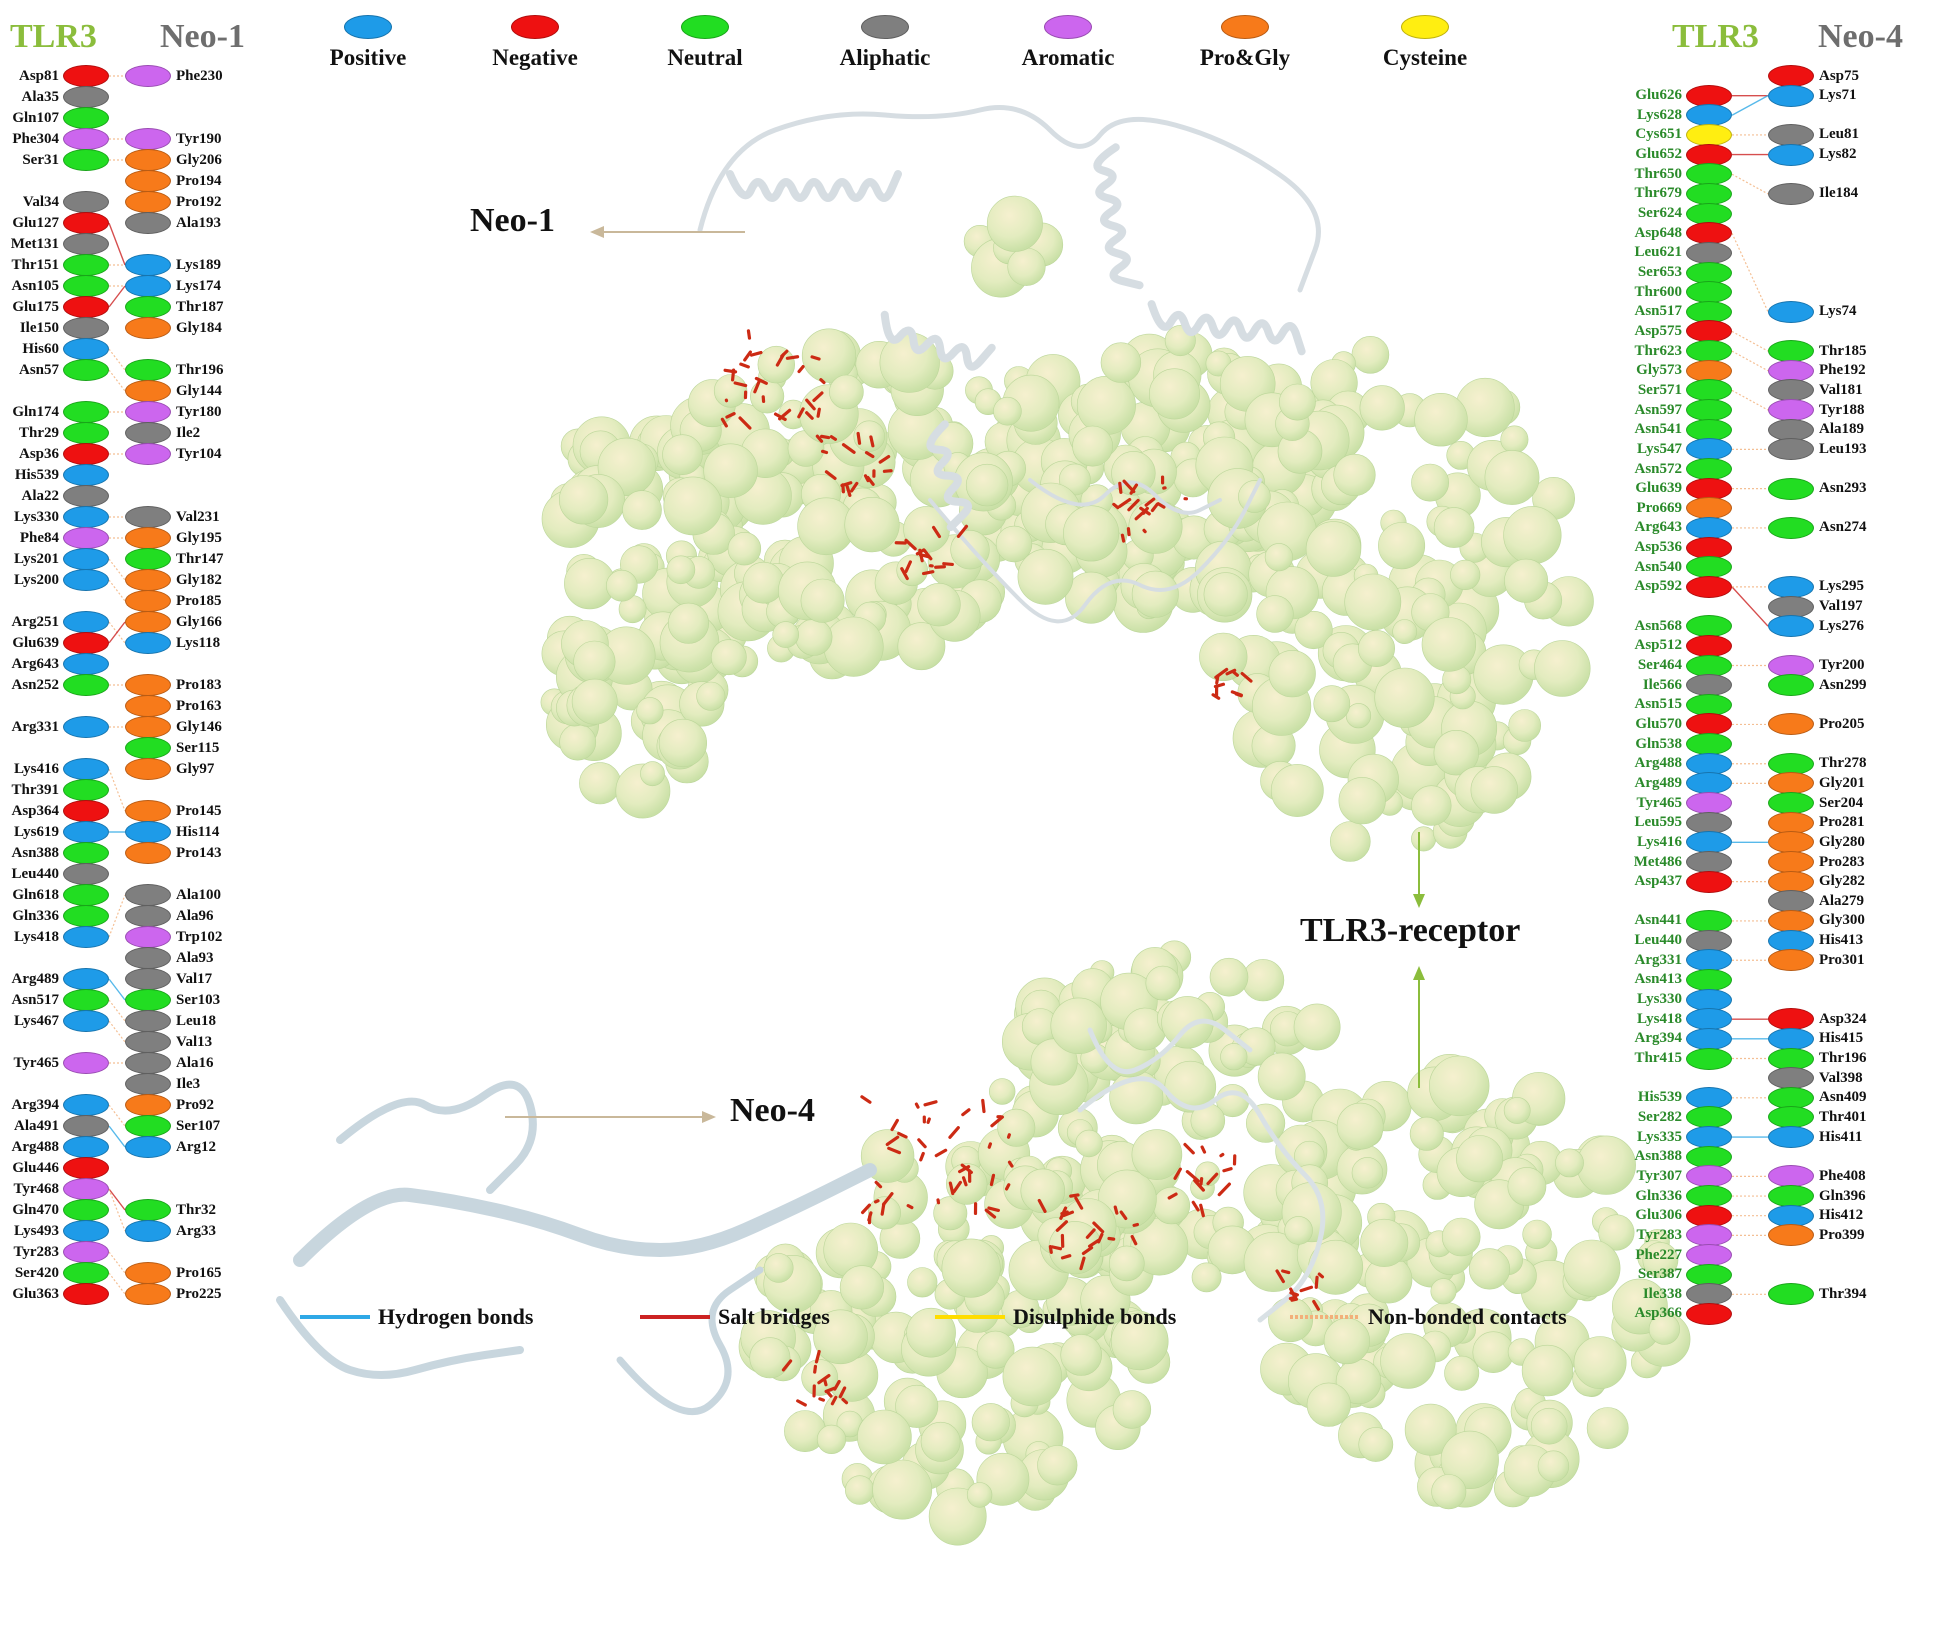  I want to click on residue-label: Arg488, so click(35, 1146).